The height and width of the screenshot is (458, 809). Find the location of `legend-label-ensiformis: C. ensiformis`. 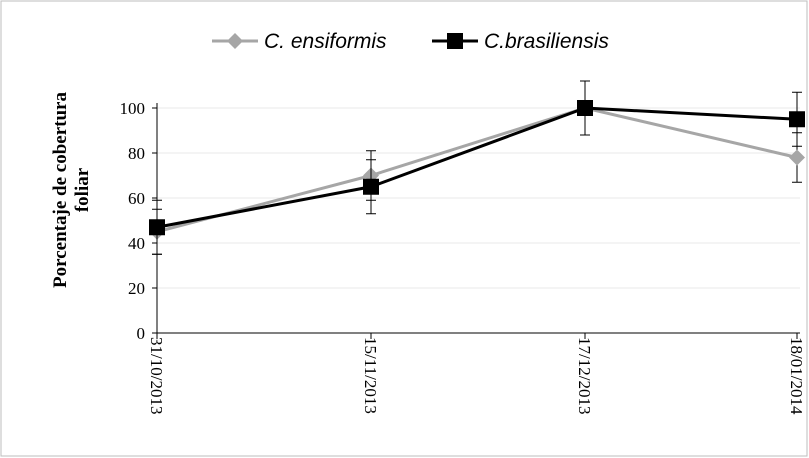

legend-label-ensiformis: C. ensiformis is located at coordinates (325, 41).